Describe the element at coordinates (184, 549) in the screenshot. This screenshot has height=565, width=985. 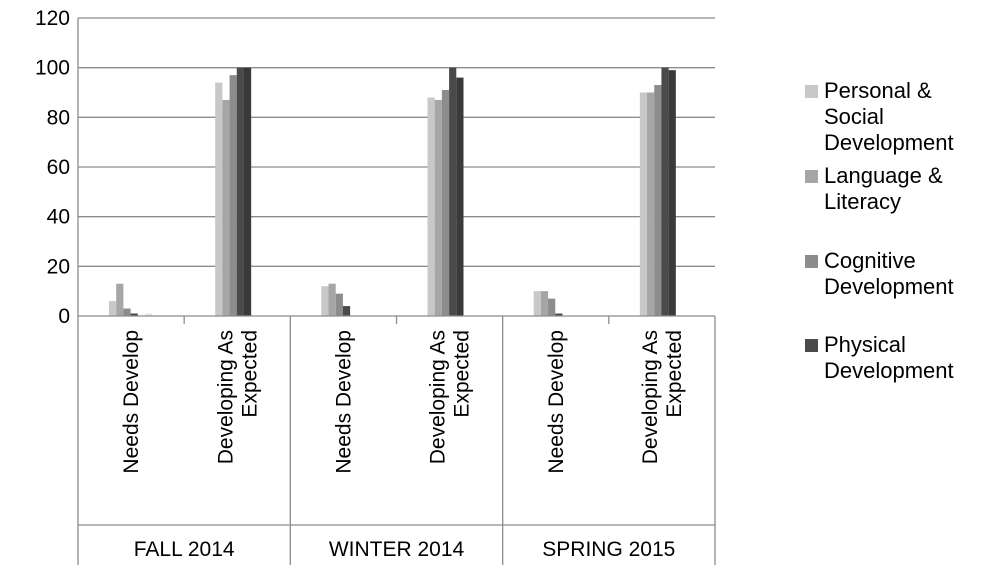
I see `group-label: FALL 2014` at that location.